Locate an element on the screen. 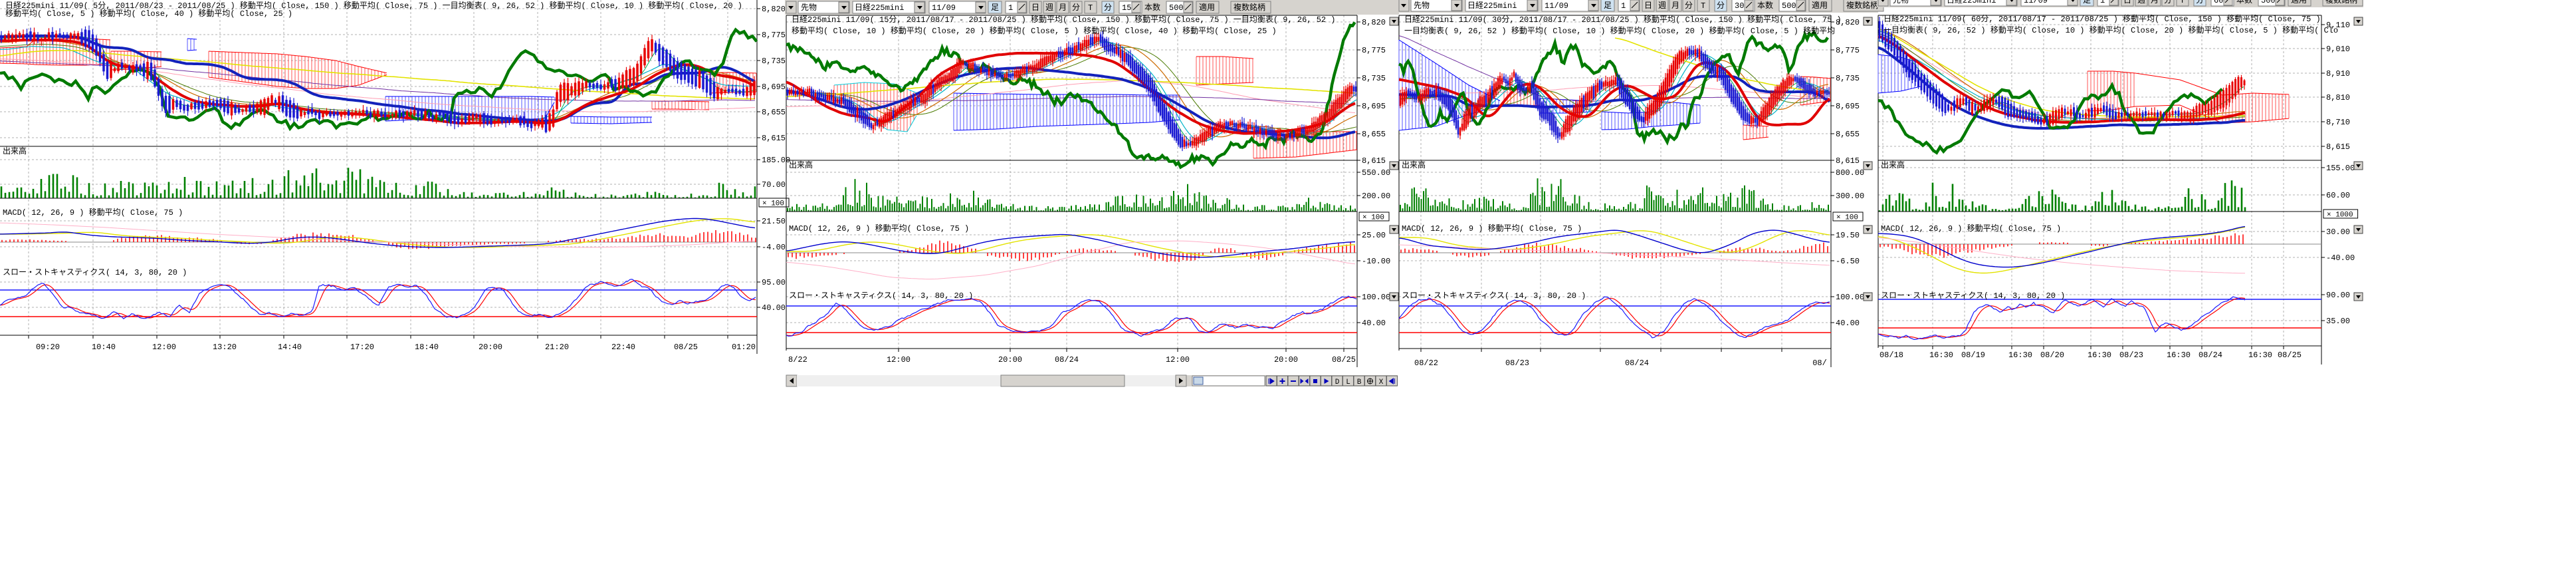 The image size is (2576, 588). svg-text: 複数銘柄 is located at coordinates (2341, 2).